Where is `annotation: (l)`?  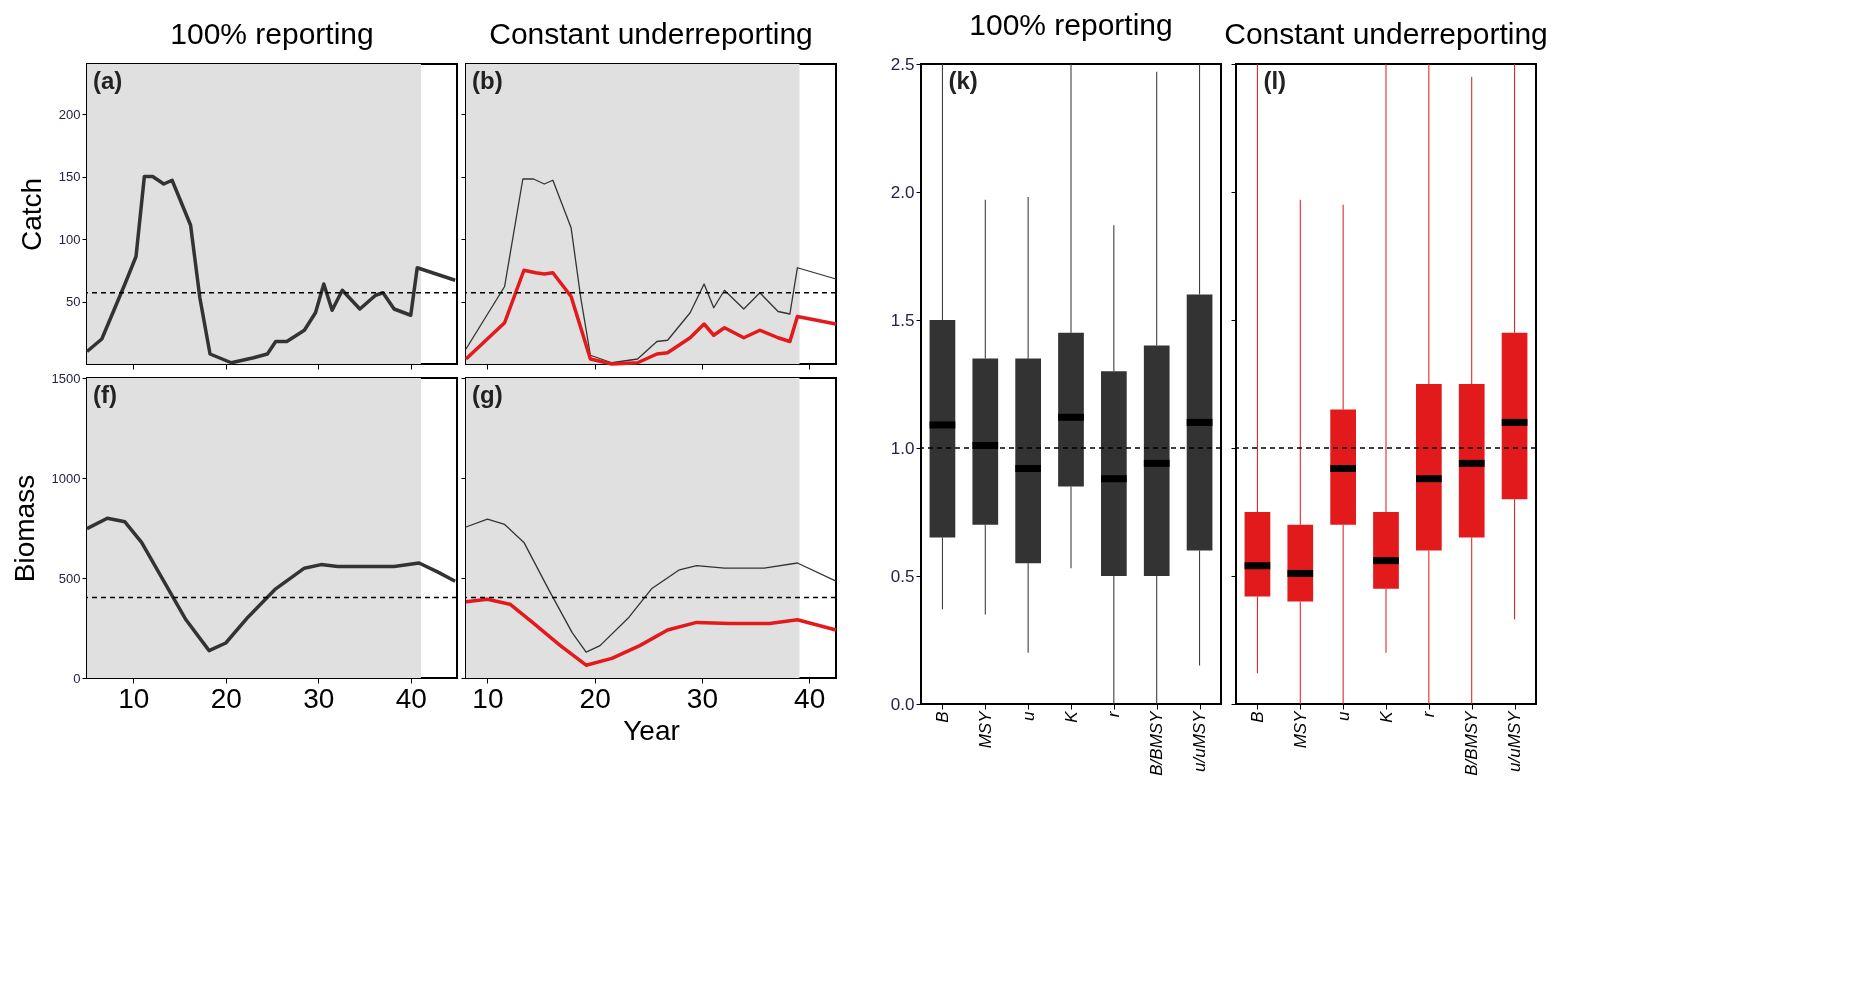 annotation: (l) is located at coordinates (1275, 80).